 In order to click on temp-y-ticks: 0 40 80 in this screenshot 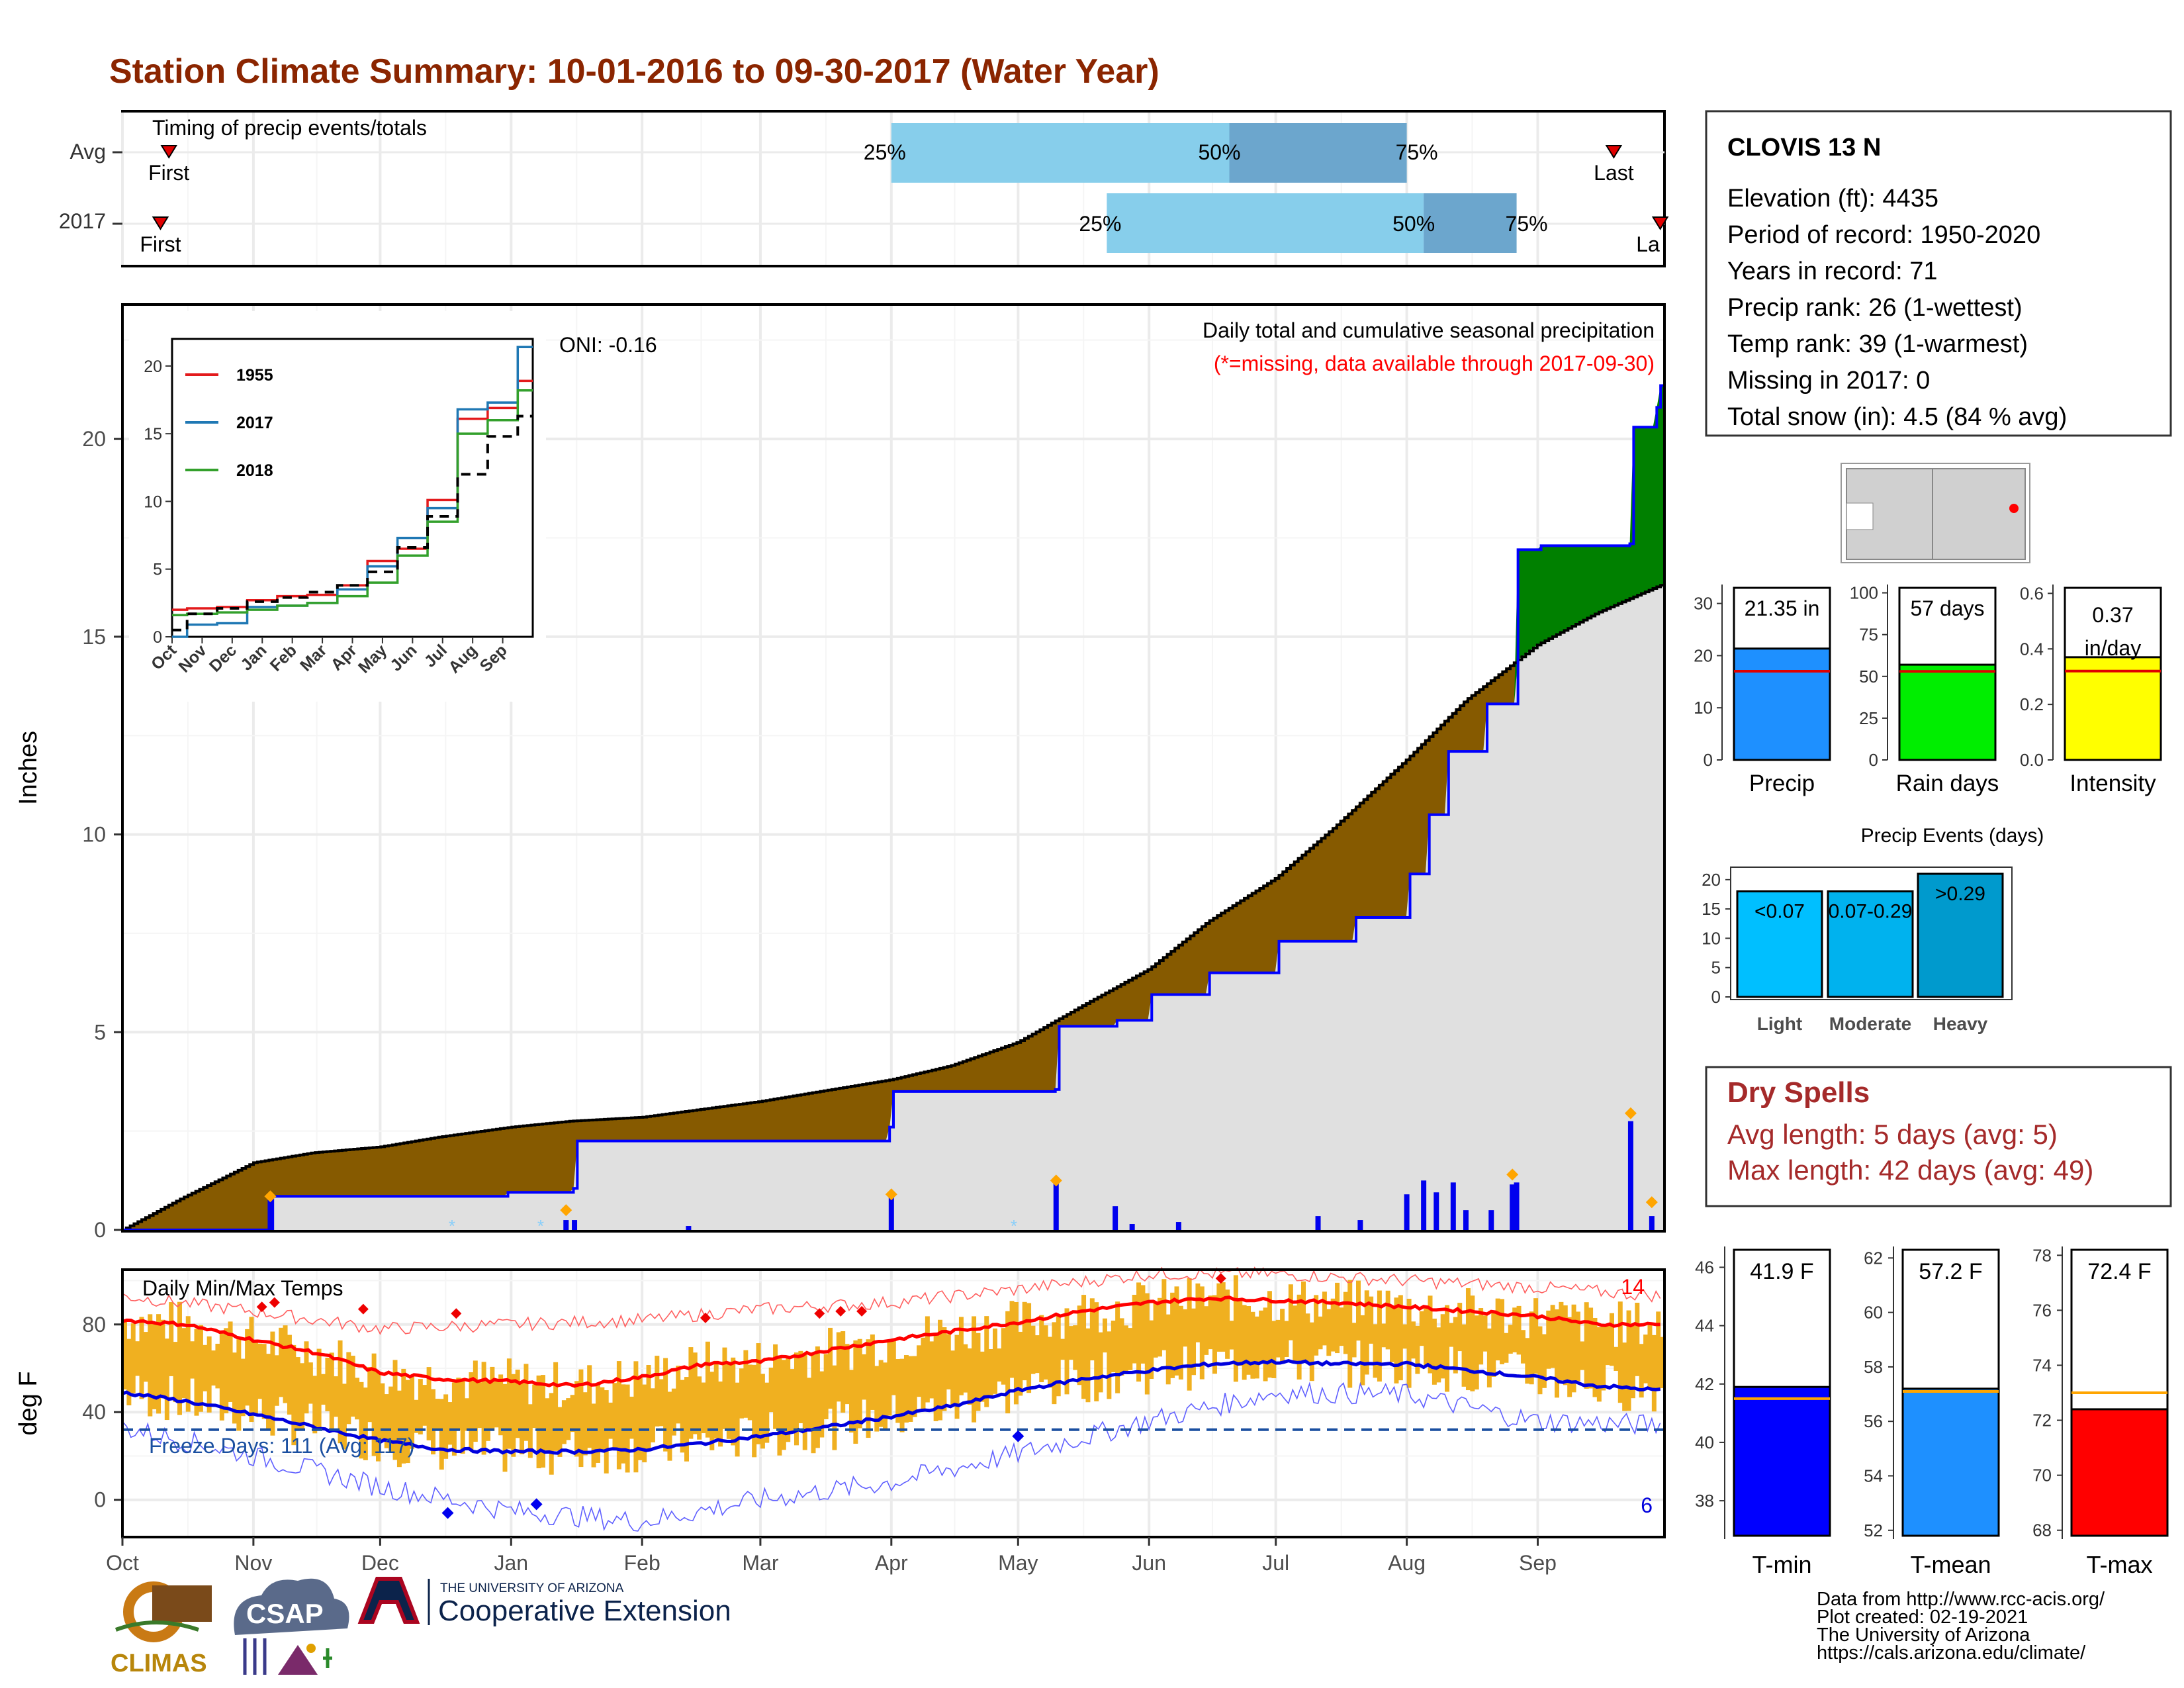, I will do `click(102, 1412)`.